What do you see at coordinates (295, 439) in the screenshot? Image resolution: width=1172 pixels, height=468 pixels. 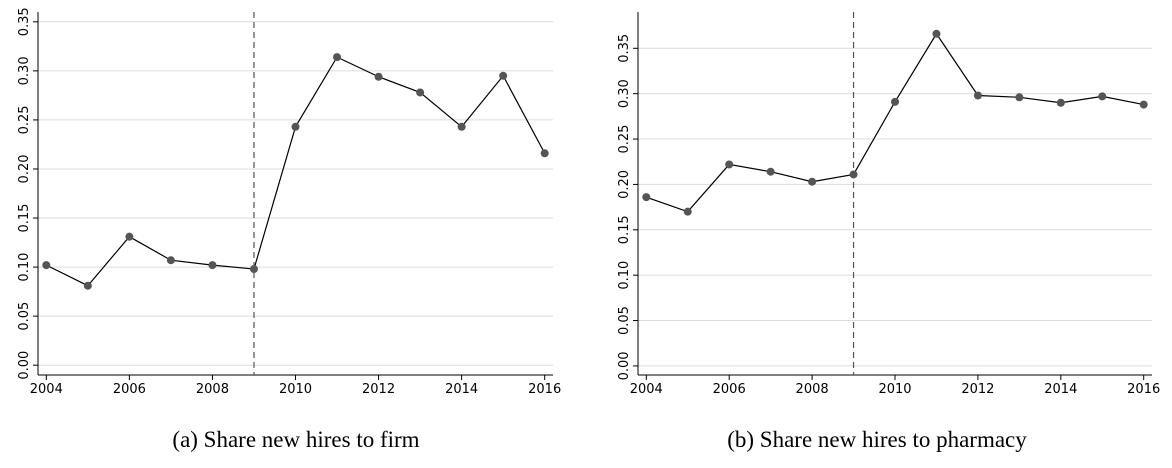 I see `caption: (a) Share new hires to firm` at bounding box center [295, 439].